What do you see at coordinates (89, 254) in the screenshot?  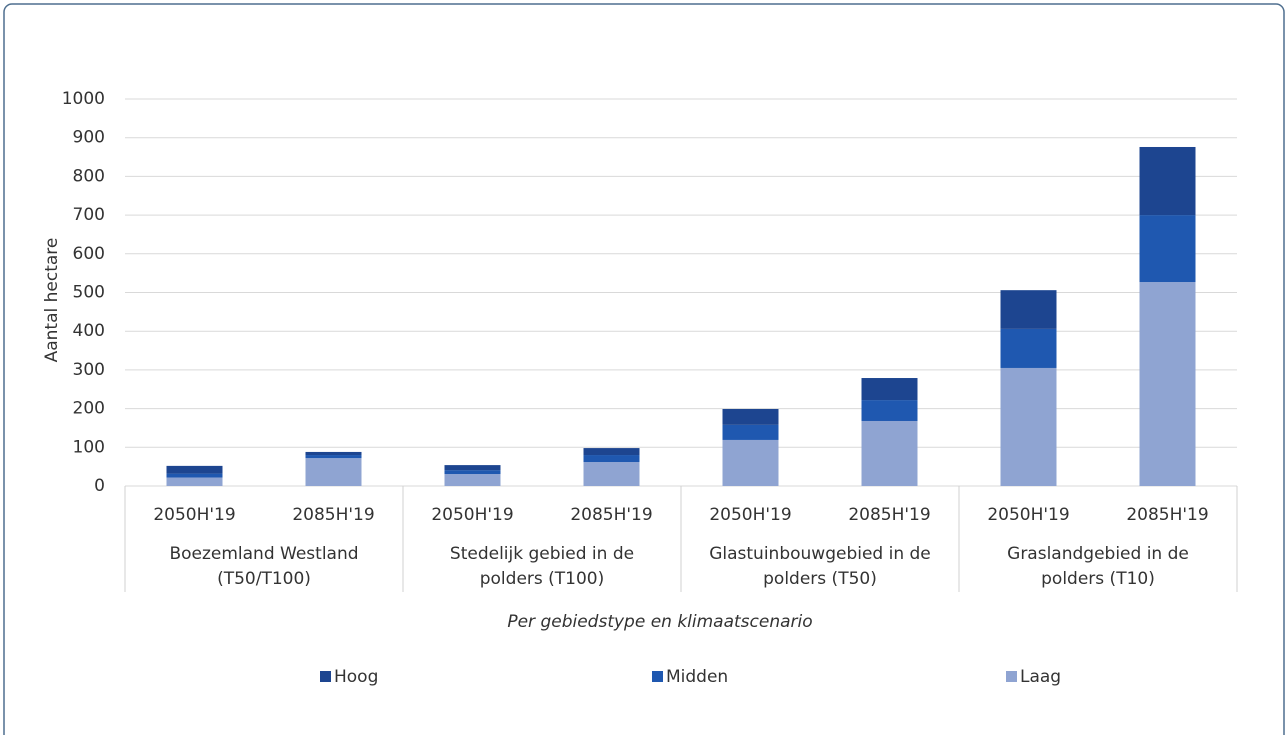 I see `y-tick-label: 600` at bounding box center [89, 254].